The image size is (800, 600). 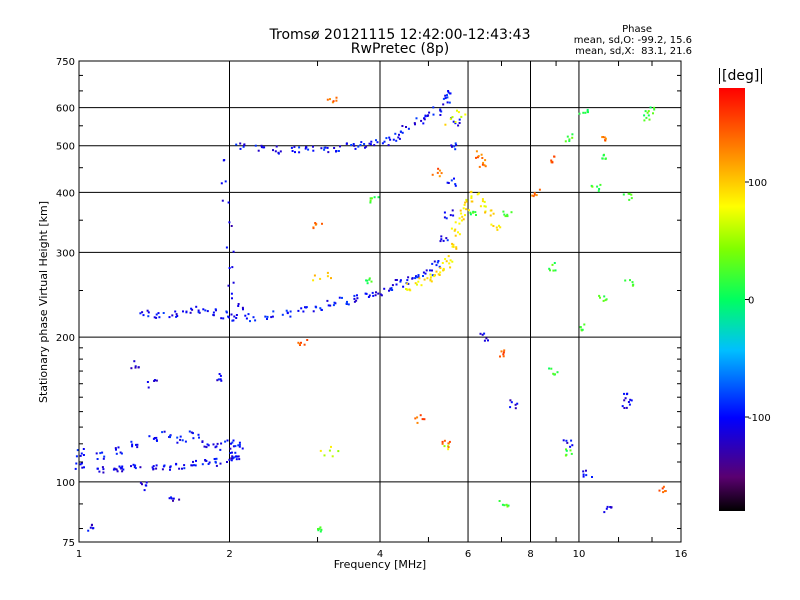 What do you see at coordinates (633, 51) in the screenshot?
I see `stats-x-line: mean, sd,X: 83.1, 21.6` at bounding box center [633, 51].